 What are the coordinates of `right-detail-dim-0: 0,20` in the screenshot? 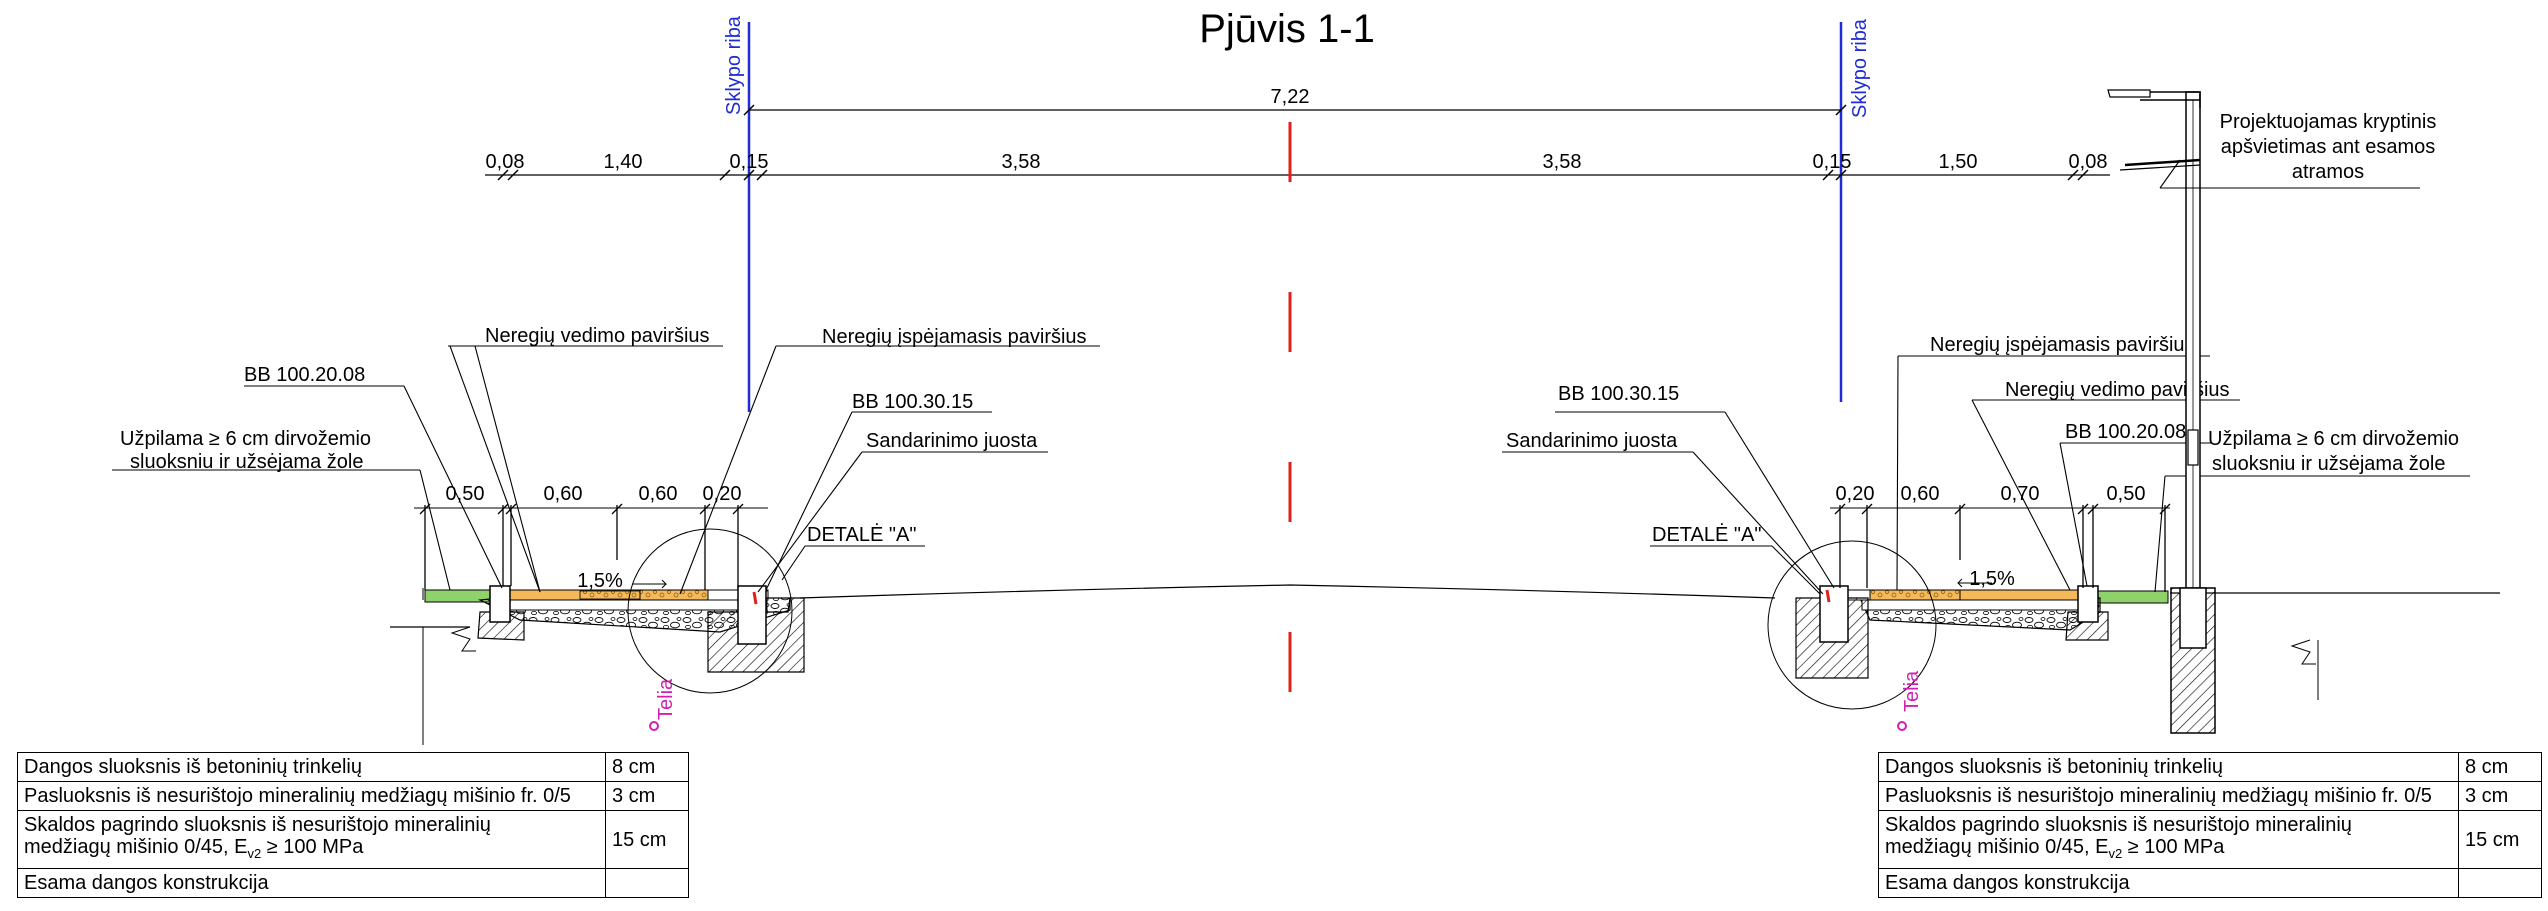 It's located at (1855, 494).